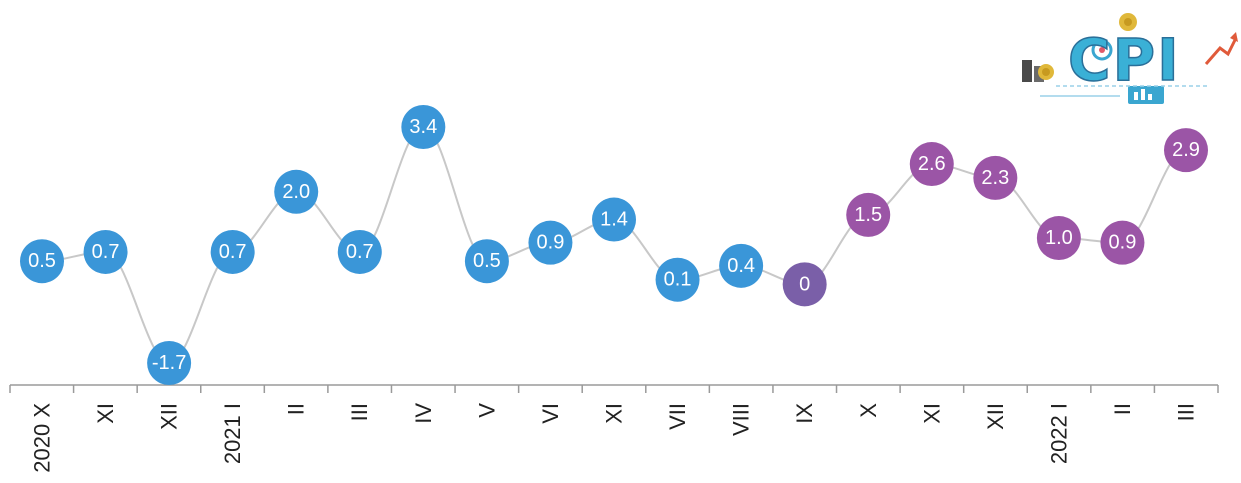  What do you see at coordinates (1102, 50) in the screenshot?
I see `target-icon` at bounding box center [1102, 50].